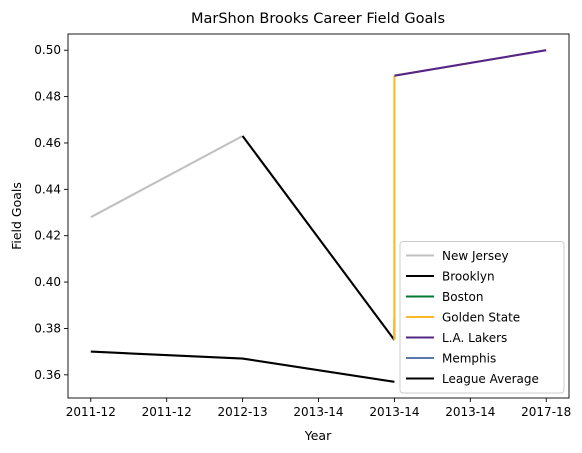 This screenshot has width=582, height=453. I want to click on series-line-l-a-lakers, so click(470, 63).